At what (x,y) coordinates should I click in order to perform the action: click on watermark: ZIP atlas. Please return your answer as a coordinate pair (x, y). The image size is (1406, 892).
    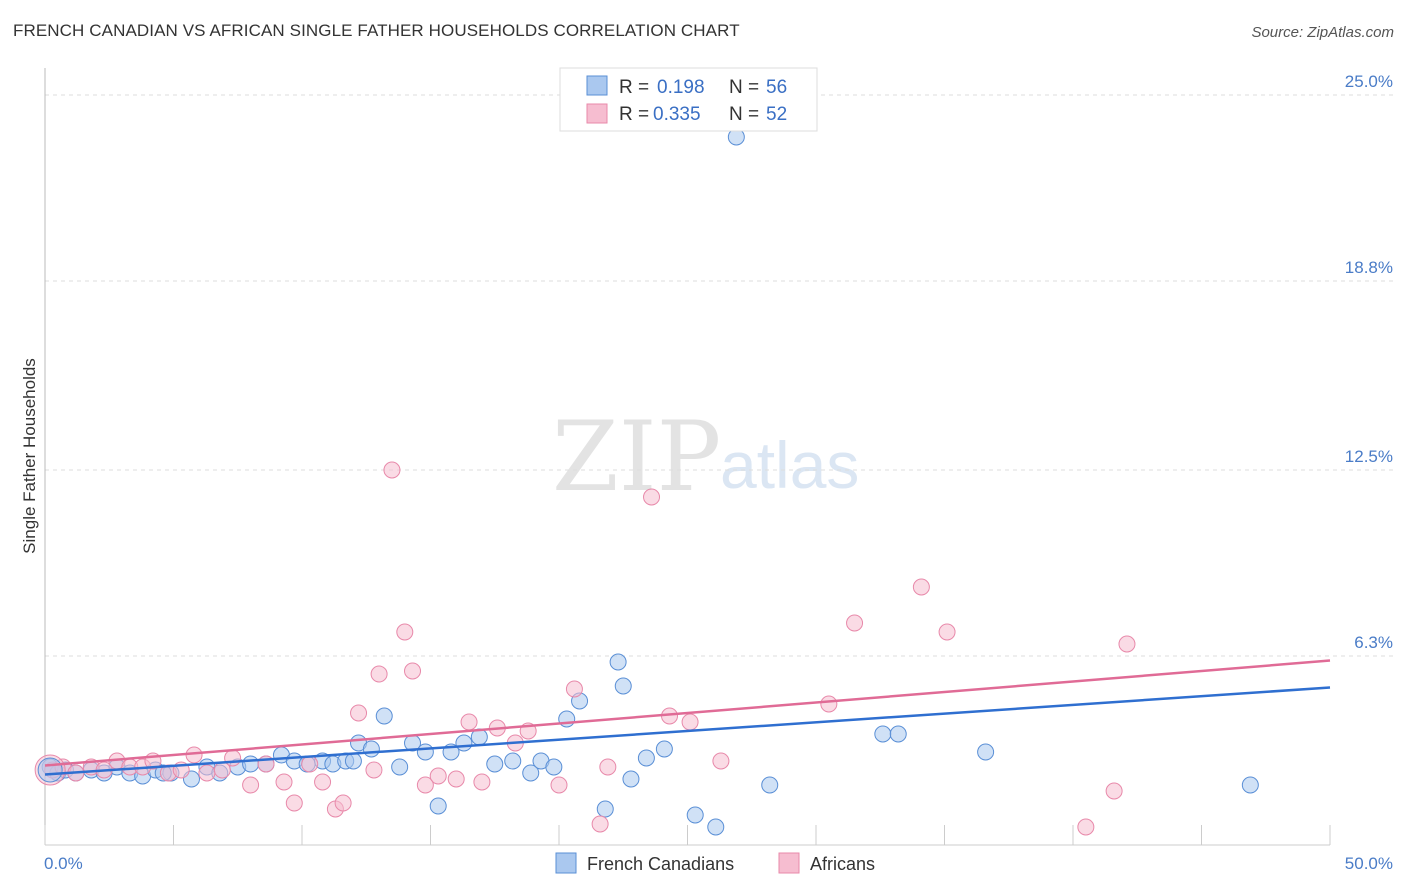
    Looking at the image, I should click on (705, 457).